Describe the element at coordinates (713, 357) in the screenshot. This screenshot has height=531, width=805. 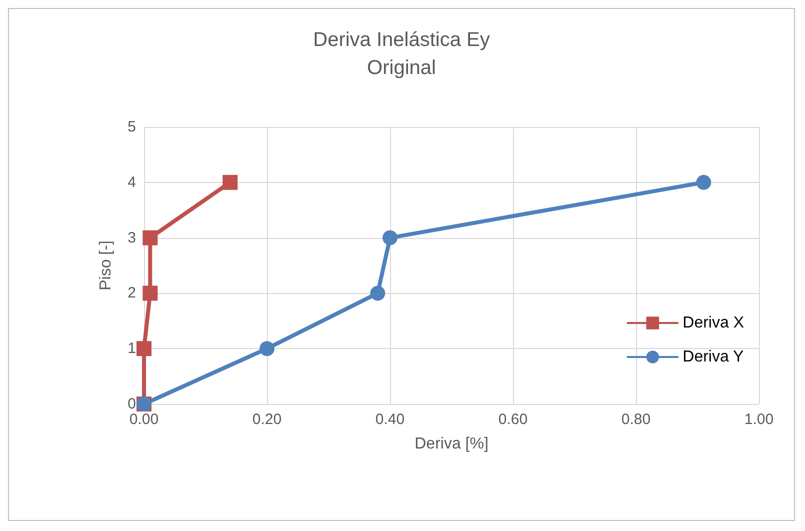
I see `legend-label: Deriva Y` at that location.